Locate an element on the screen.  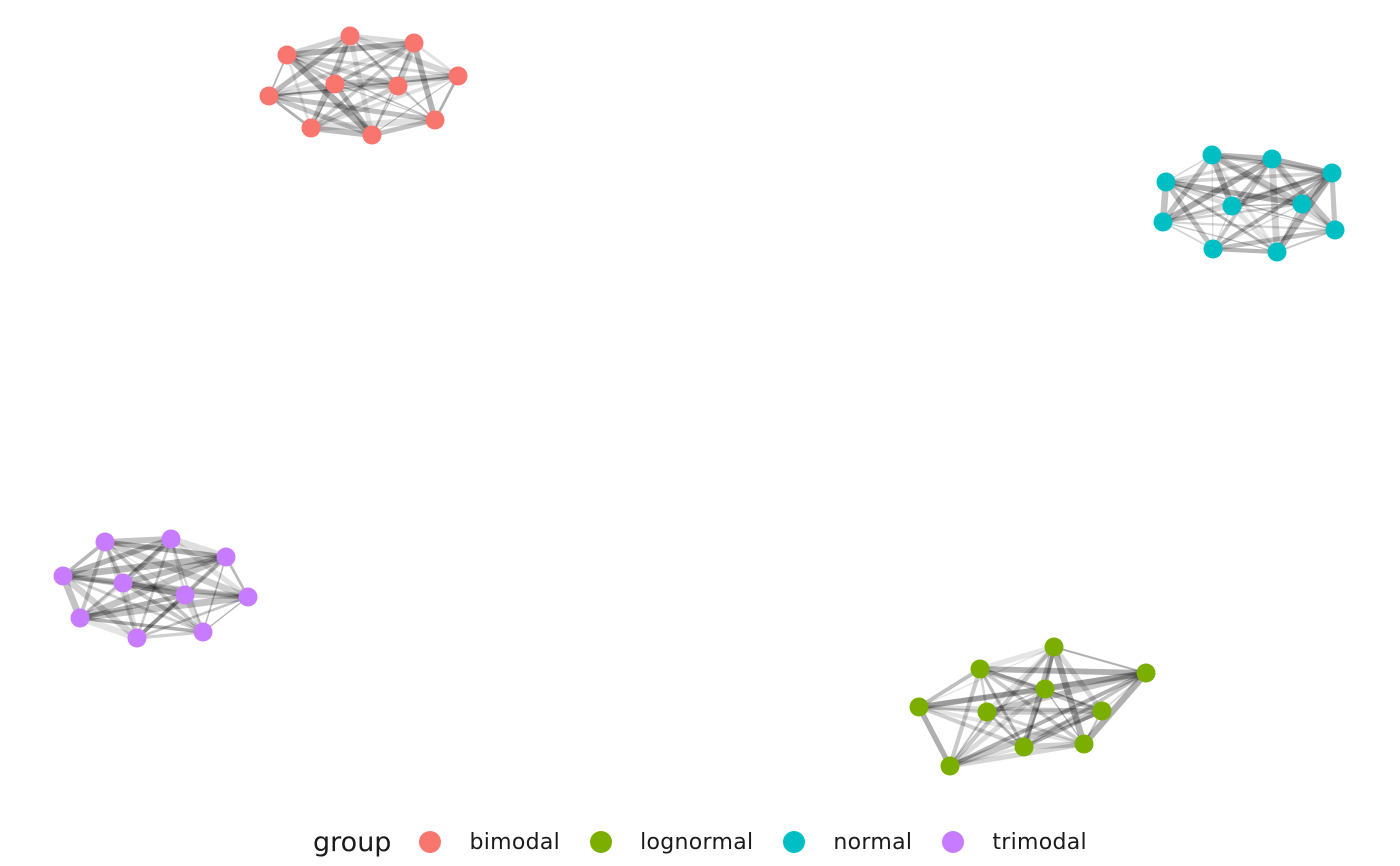
legend-swatch-trimodal is located at coordinates (953, 842).